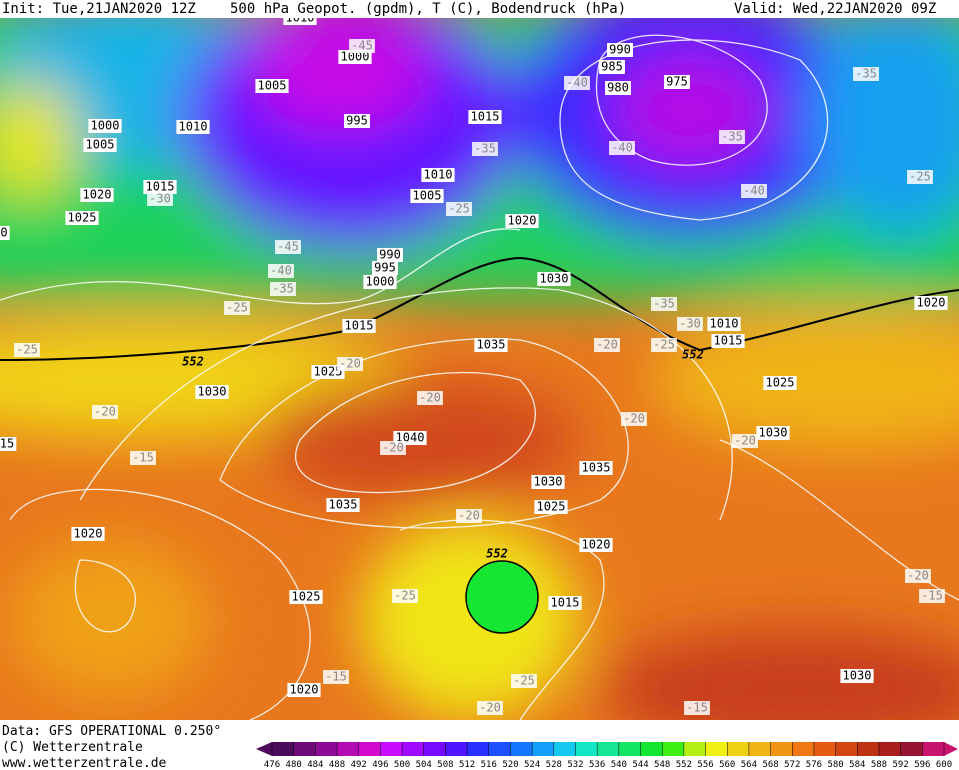 Image resolution: width=959 pixels, height=770 pixels. I want to click on valid-time: Valid: Wed,22JAN2020 09Z, so click(835, 9).